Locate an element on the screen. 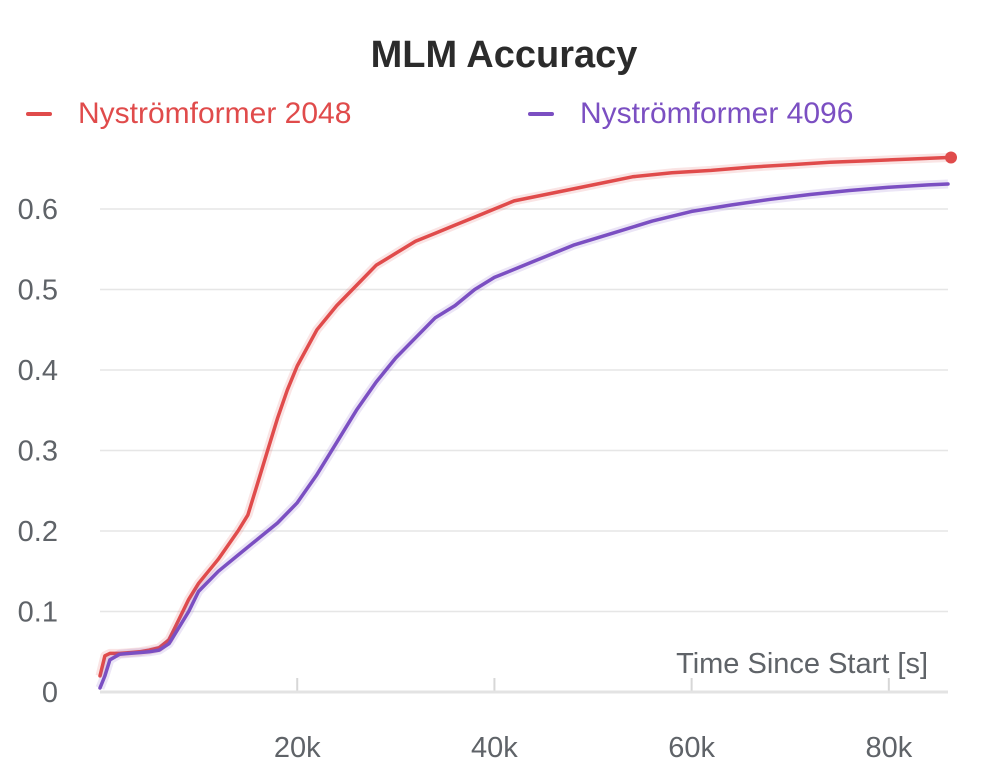  series-endpoint-marker is located at coordinates (951, 157).